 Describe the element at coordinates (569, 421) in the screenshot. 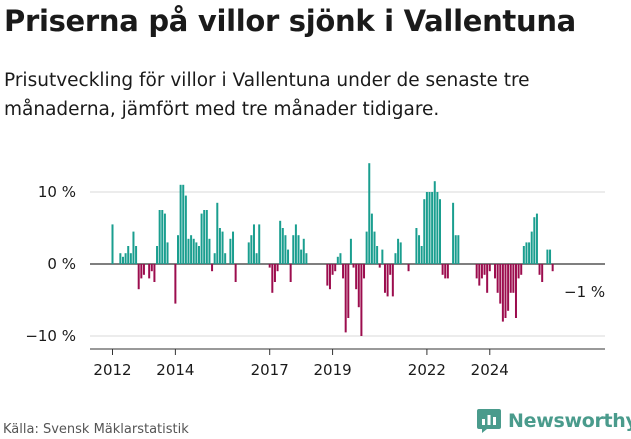

I see `brand-name: Newsworthy` at that location.